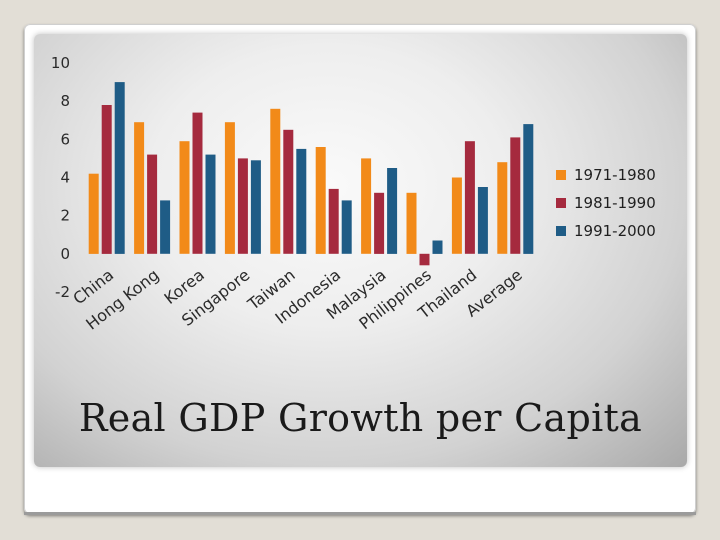 The height and width of the screenshot is (540, 720). Describe the element at coordinates (197, 183) in the screenshot. I see `bar-korea-1981-1990` at that location.